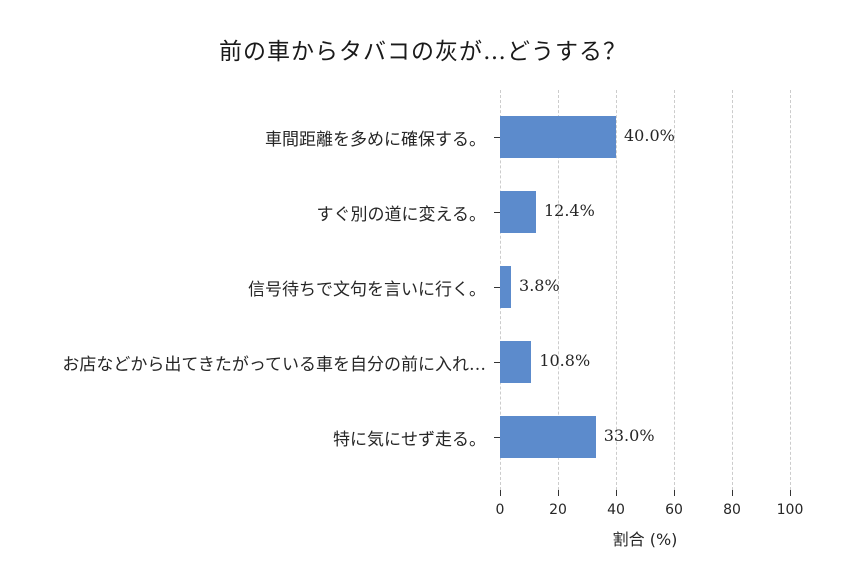 This screenshot has height=588, width=846. I want to click on x-tick-label: 80, so click(732, 510).